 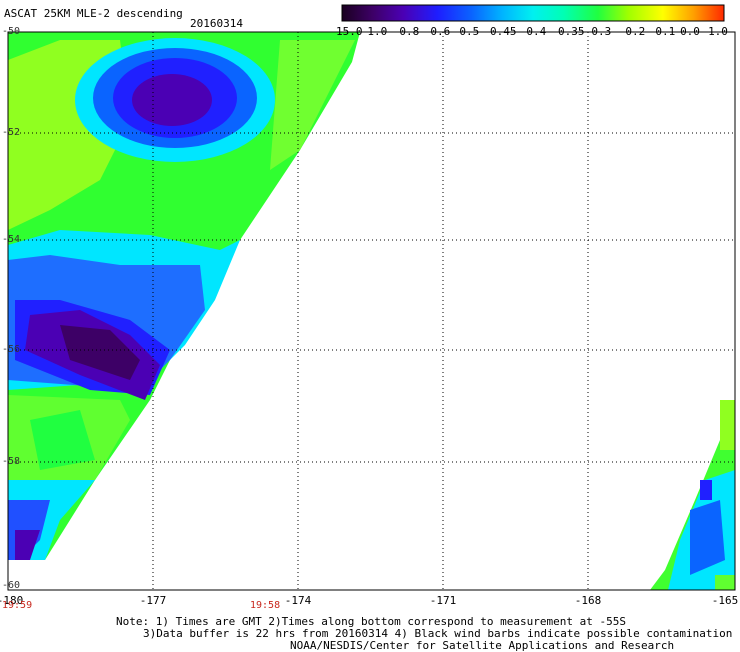 What do you see at coordinates (406, 31) in the screenshot?
I see `colorbar-label: -0.8` at bounding box center [406, 31].